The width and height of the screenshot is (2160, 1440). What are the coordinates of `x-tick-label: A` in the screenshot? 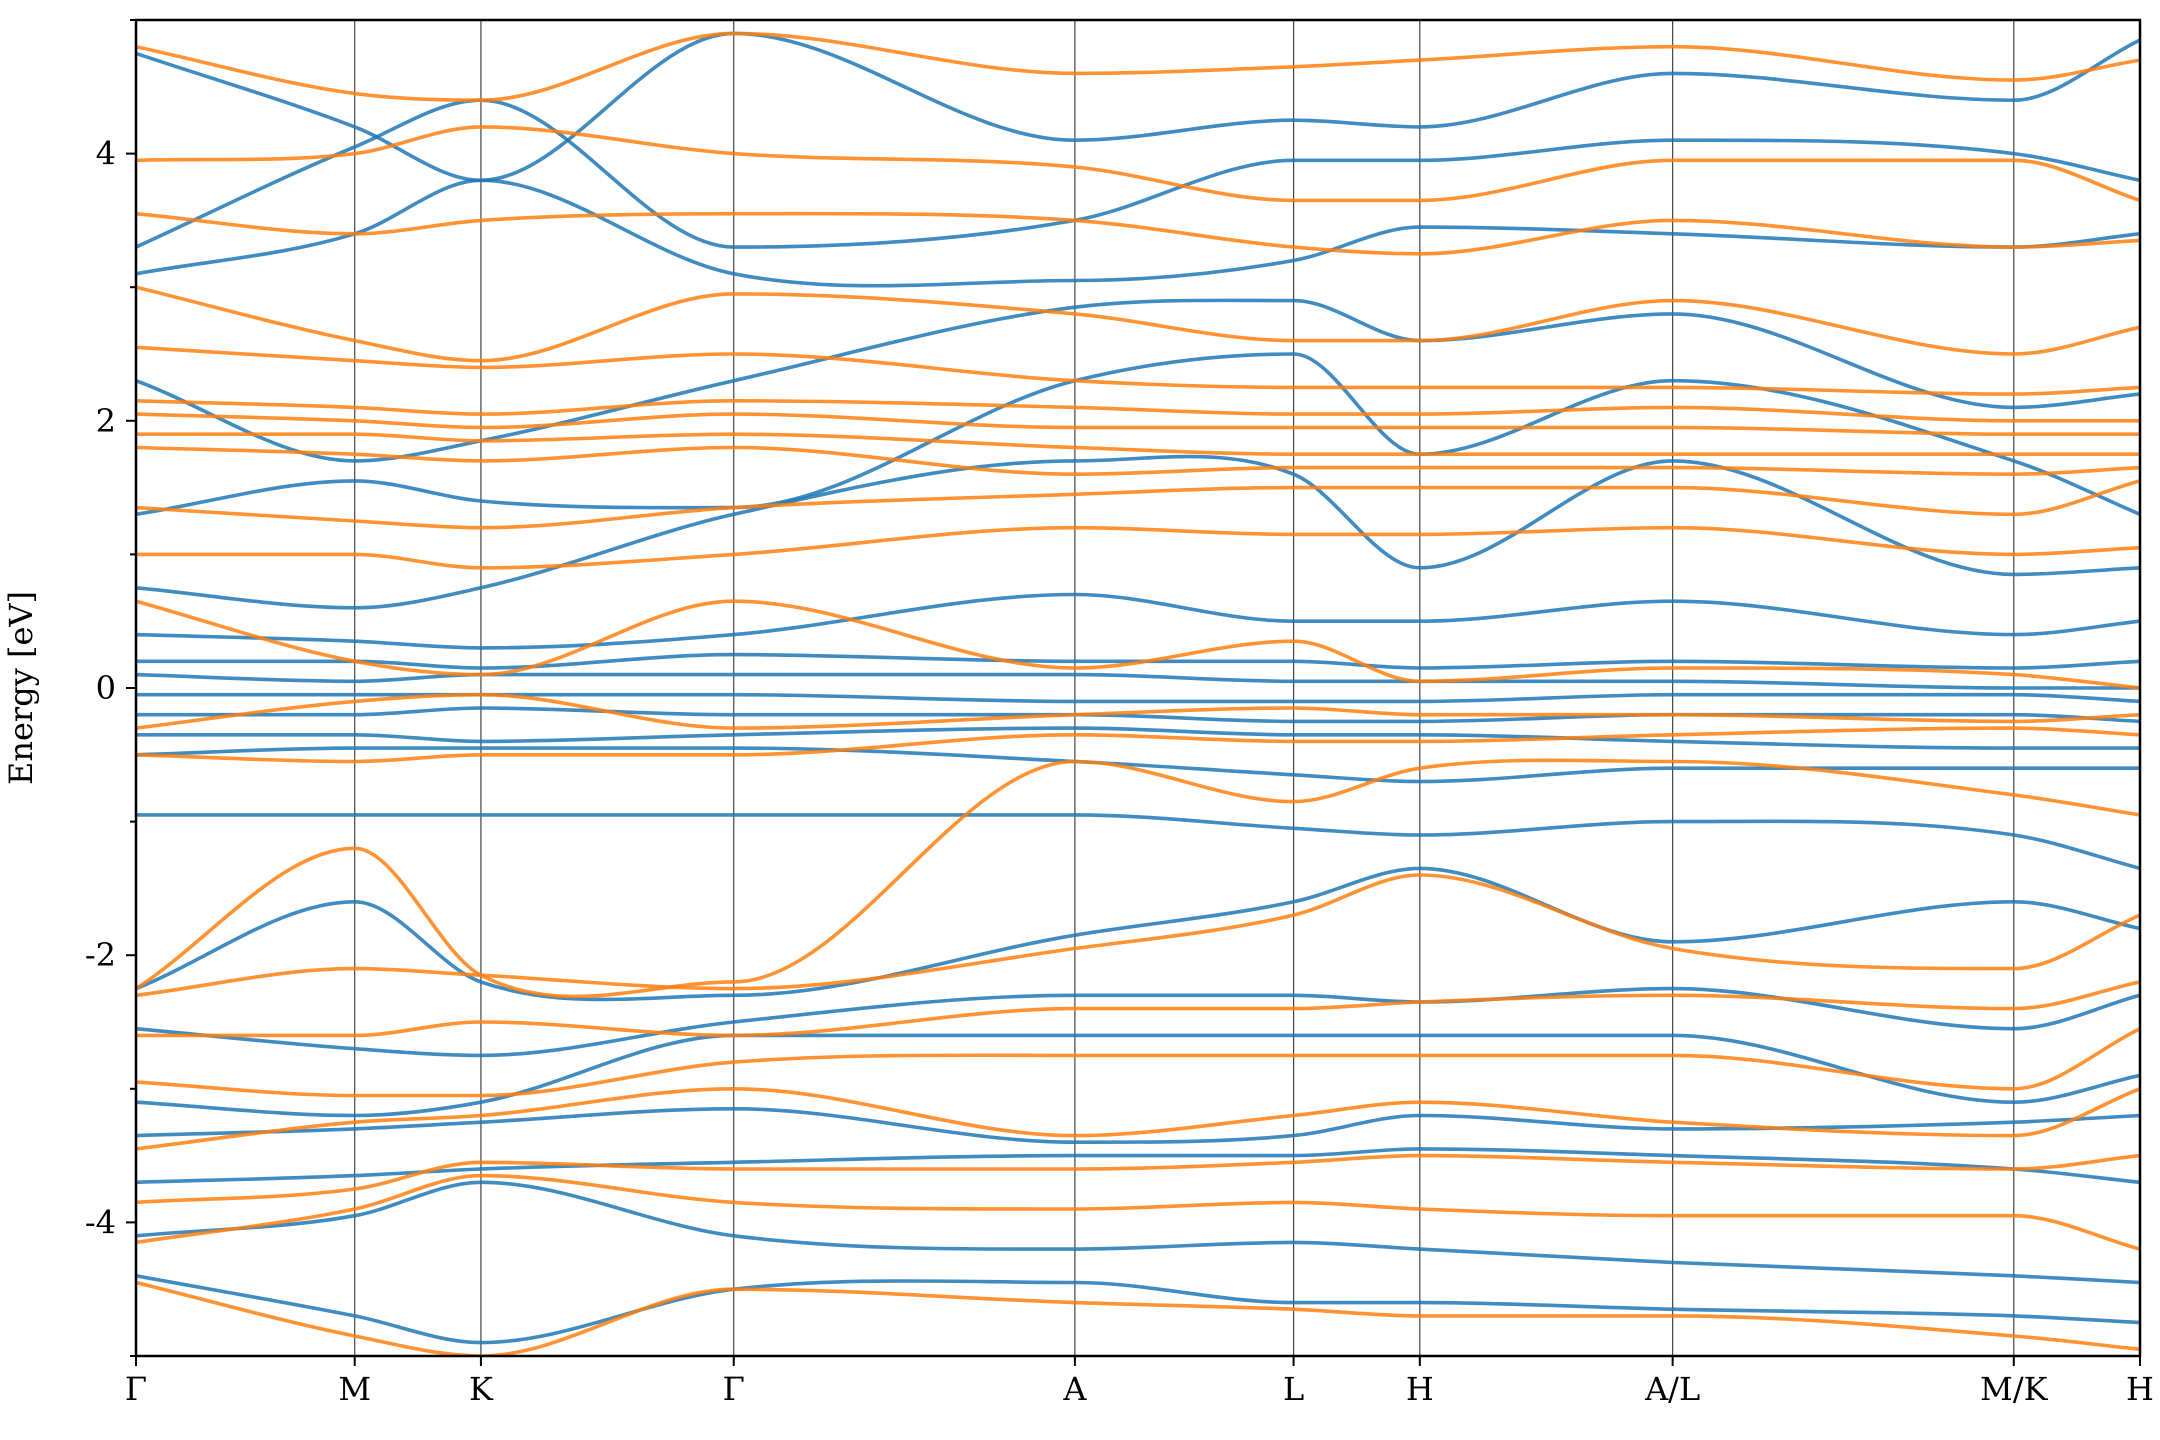 It's located at (1074, 1389).